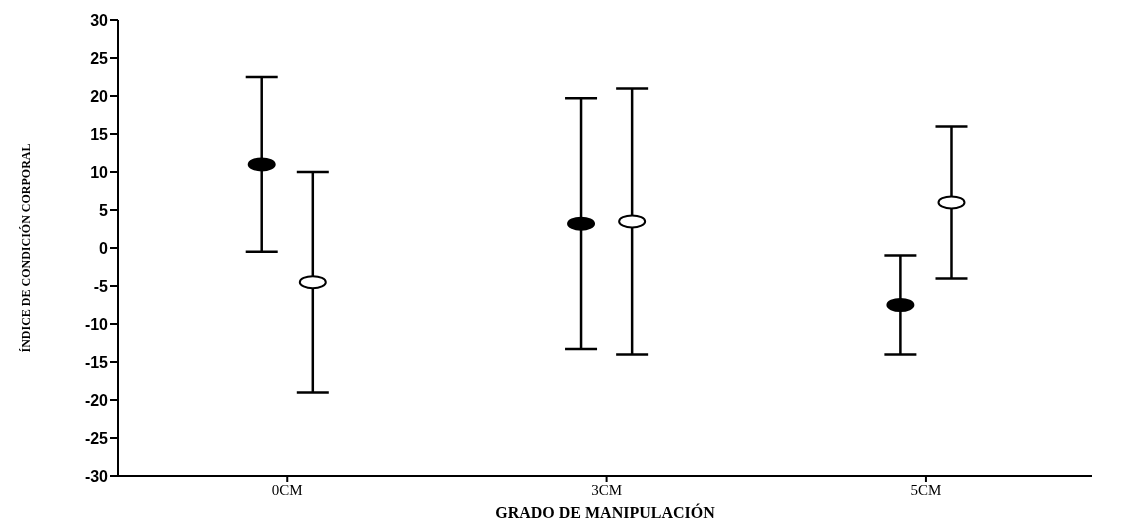 This screenshot has height=531, width=1125. What do you see at coordinates (96, 362) in the screenshot?
I see `y-tick-label: -15` at bounding box center [96, 362].